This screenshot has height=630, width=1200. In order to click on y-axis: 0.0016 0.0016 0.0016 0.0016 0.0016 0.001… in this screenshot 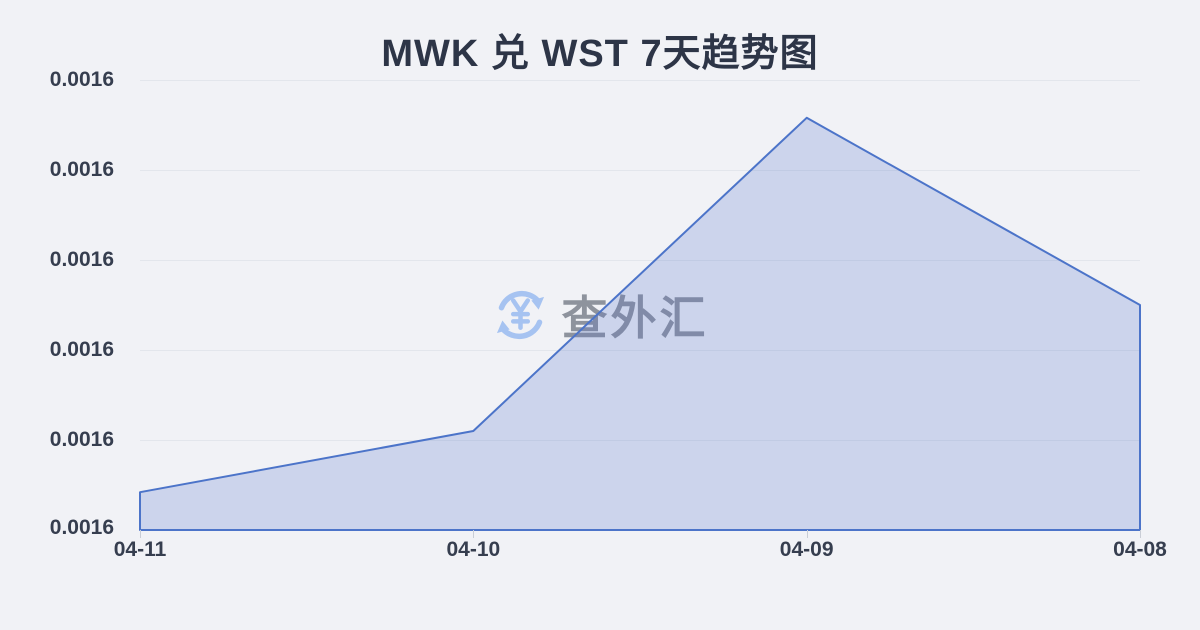, I will do `click(64, 303)`.